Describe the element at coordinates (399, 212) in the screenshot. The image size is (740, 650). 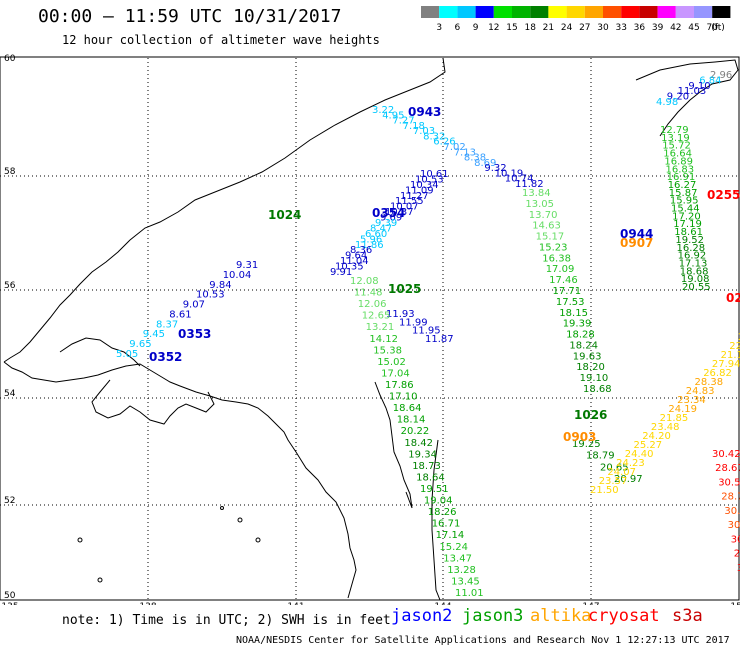
I see `wave-height-value: 10.37` at that location.